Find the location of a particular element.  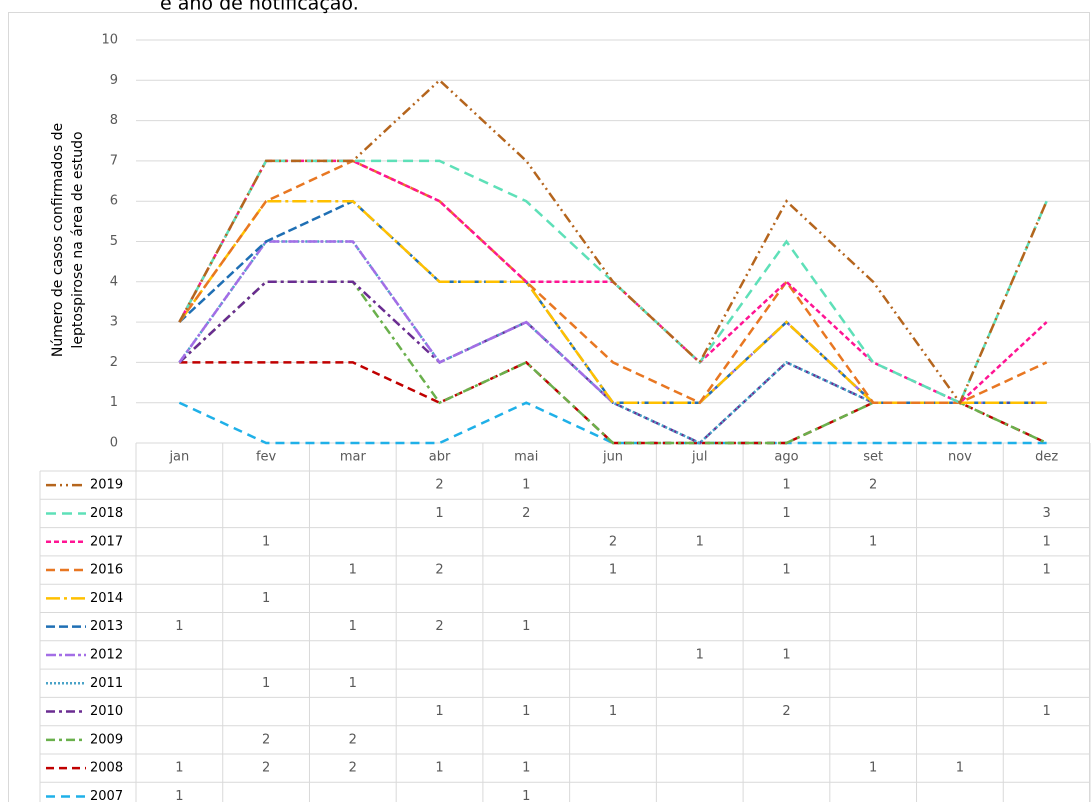

x-tick-label: abr is located at coordinates (440, 457).